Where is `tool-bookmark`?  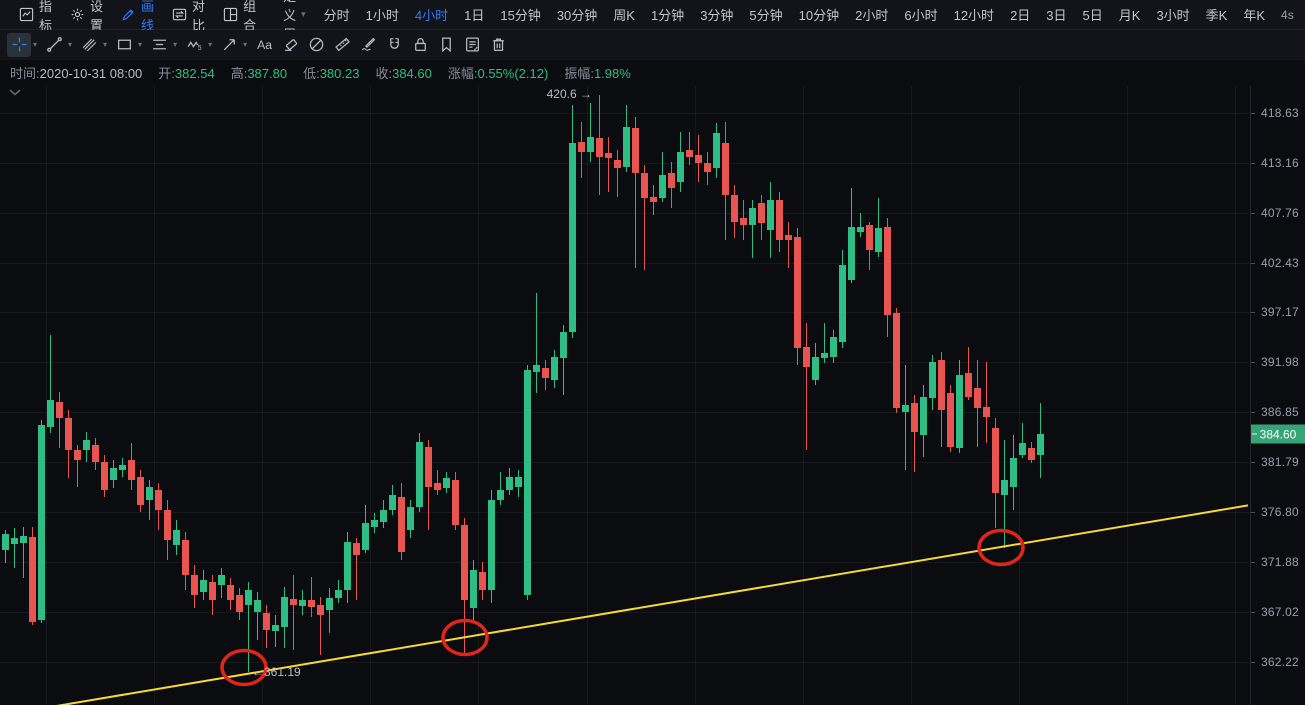
tool-bookmark is located at coordinates (446, 45).